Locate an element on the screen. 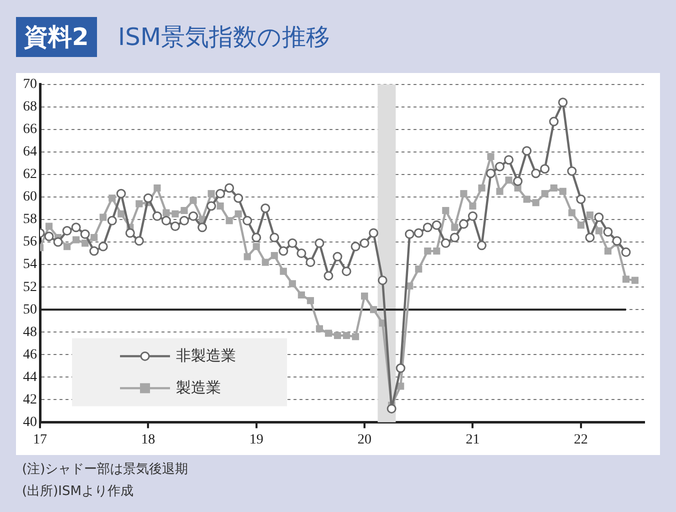 This screenshot has height=512, width=676. legend-label: 非製造業 is located at coordinates (206, 355).